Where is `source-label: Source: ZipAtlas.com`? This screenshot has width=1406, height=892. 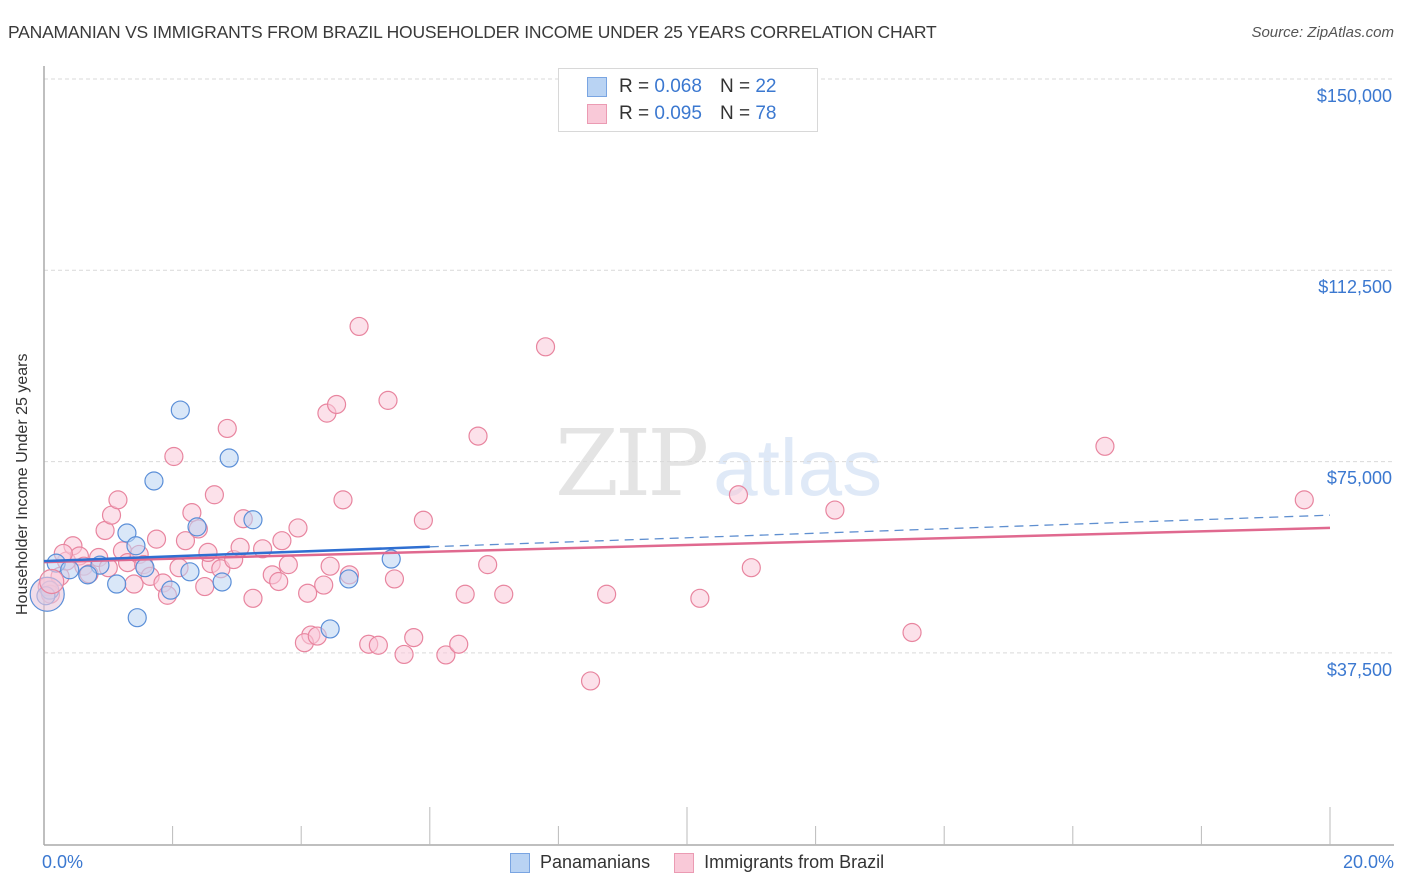
source-label: Source: ZipAtlas.com is located at coordinates (1322, 32).